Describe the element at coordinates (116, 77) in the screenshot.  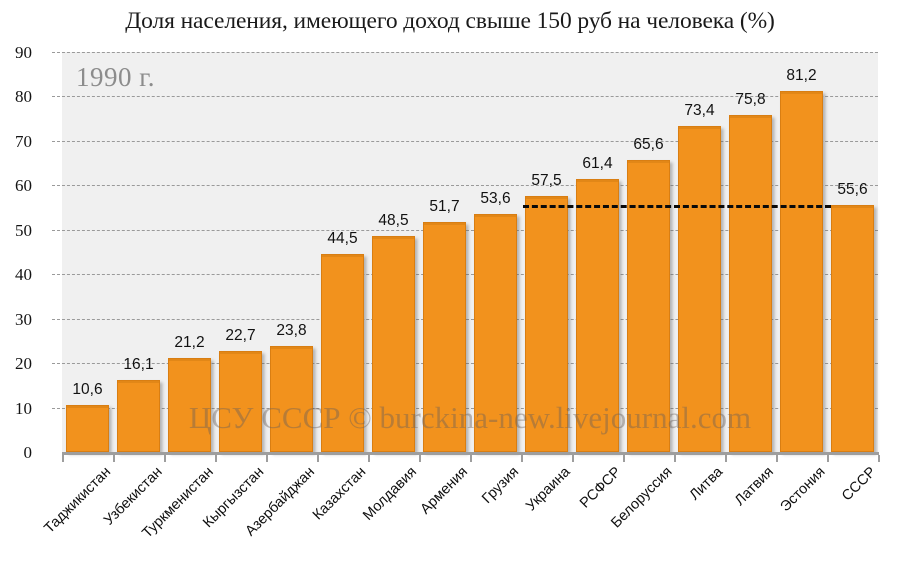
I see `year-annotation: 1990 г.` at that location.